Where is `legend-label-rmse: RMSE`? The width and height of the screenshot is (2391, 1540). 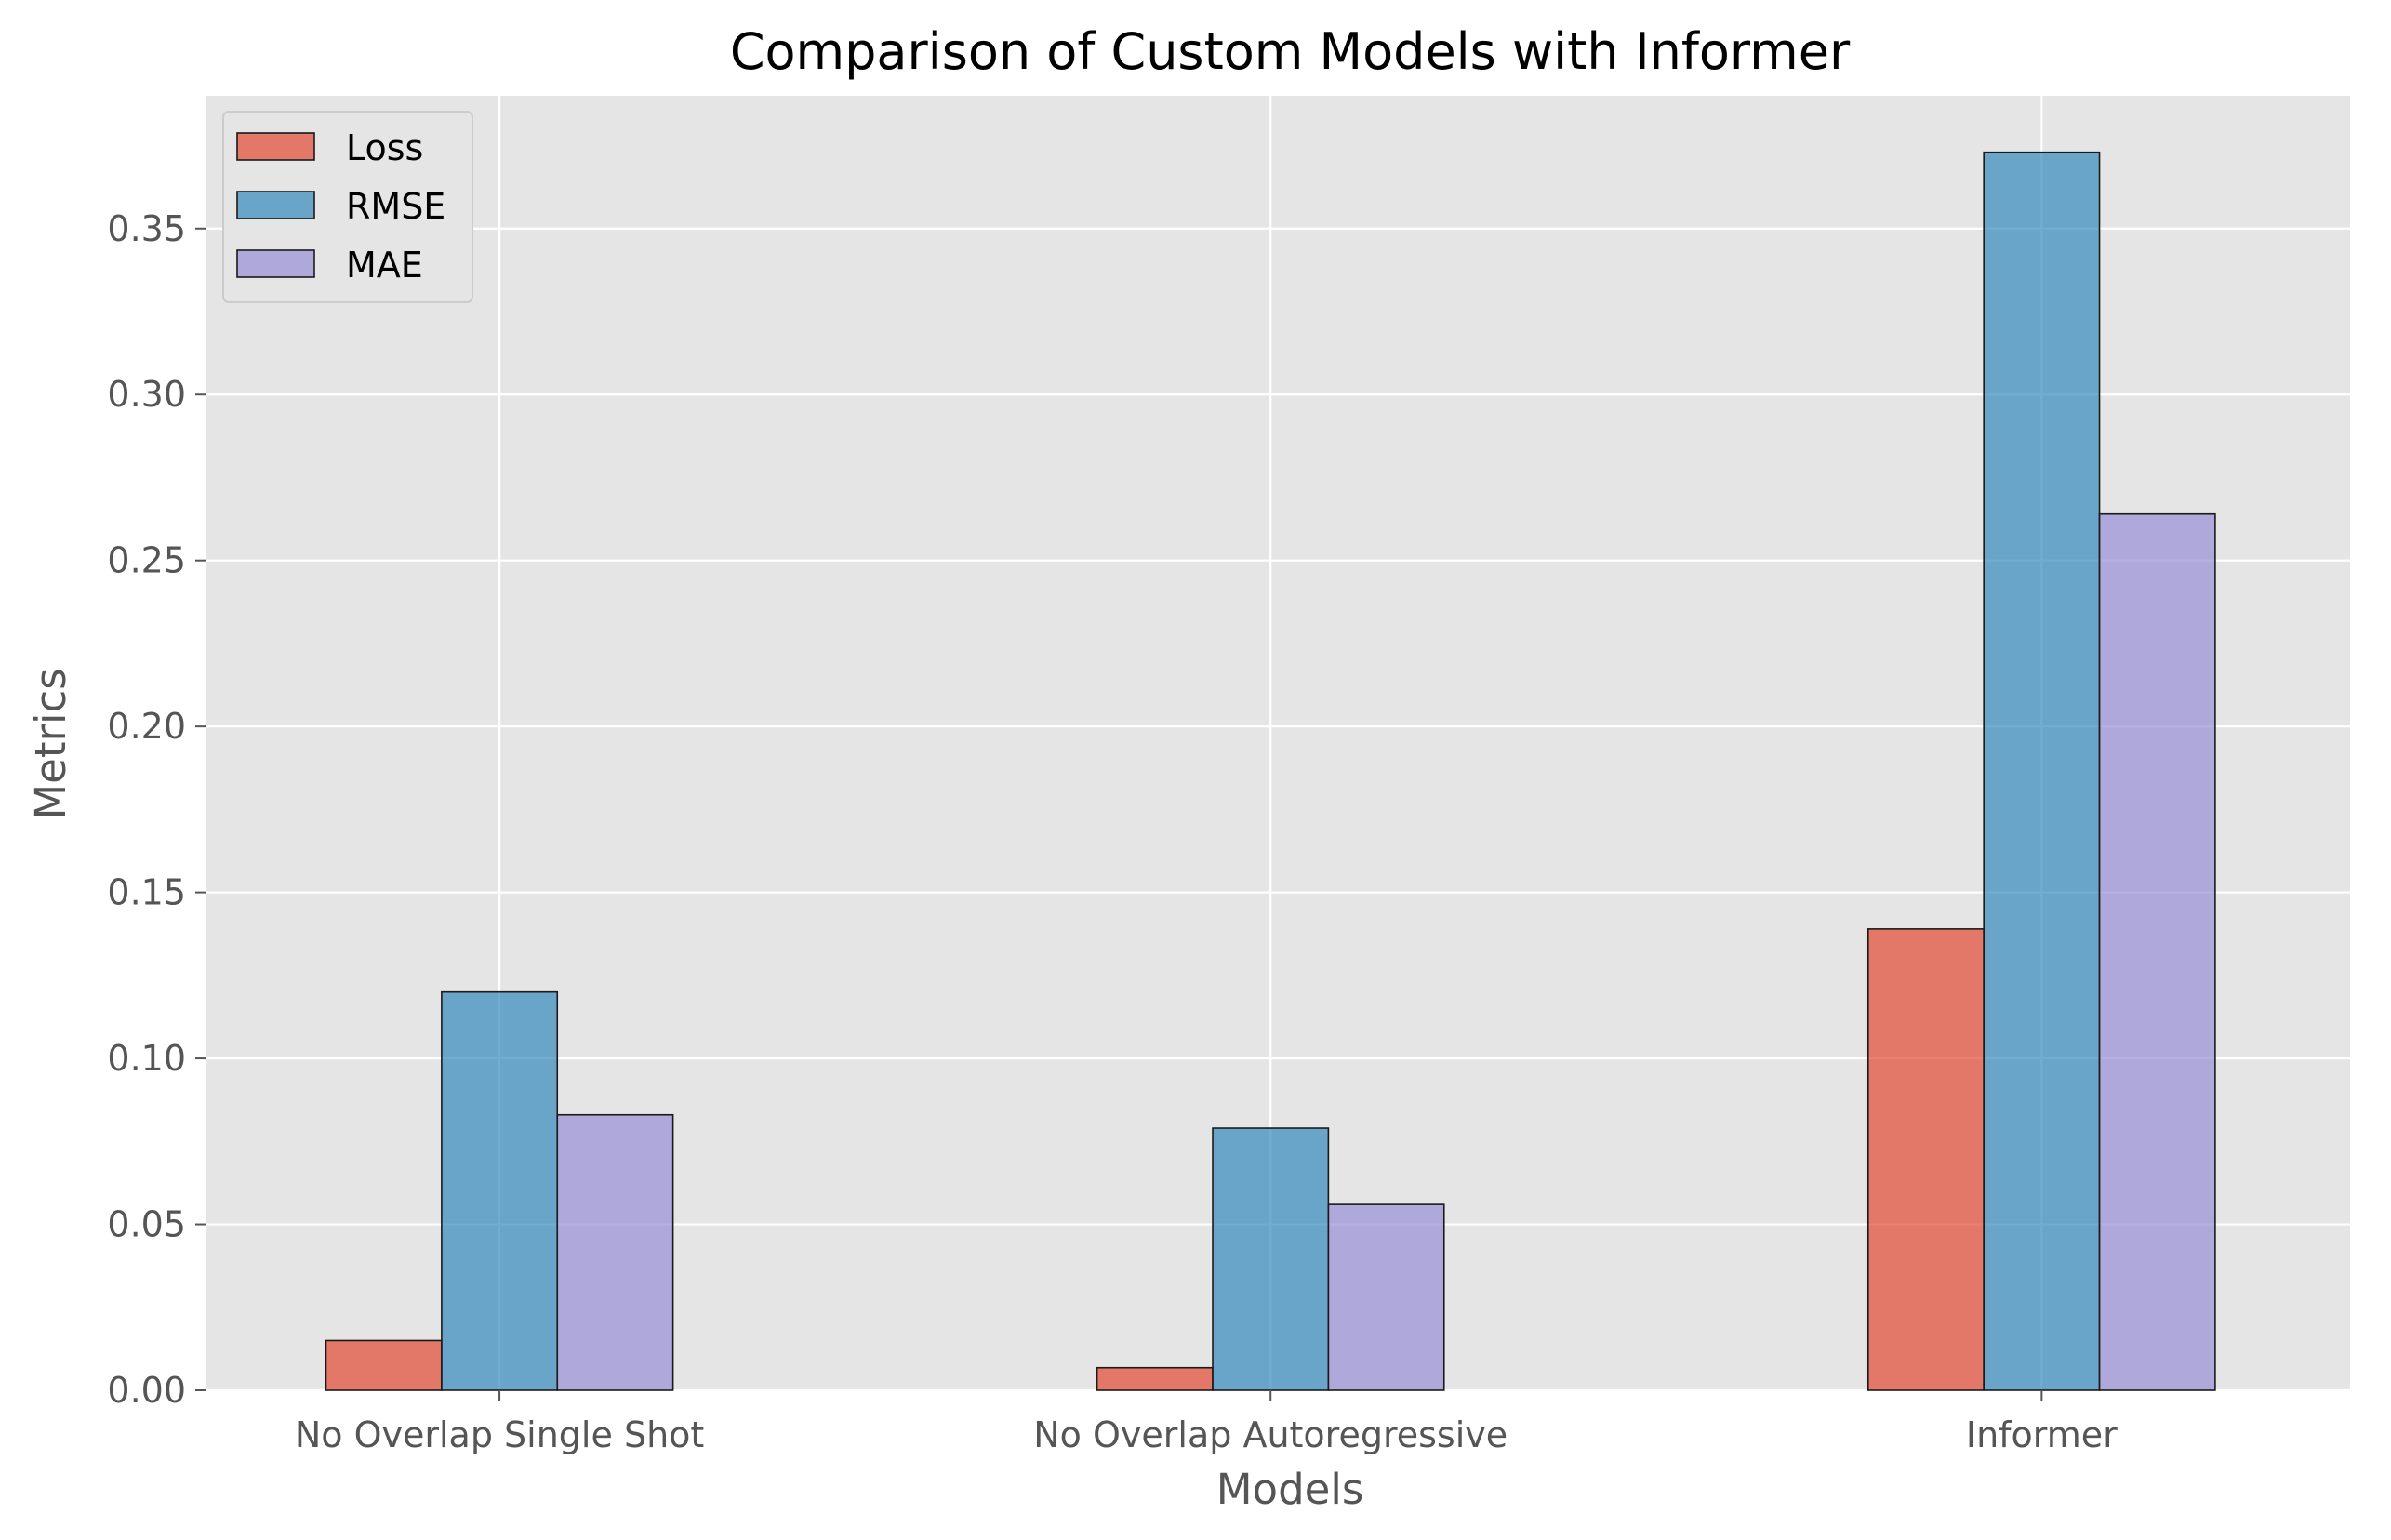
legend-label-rmse: RMSE is located at coordinates (395, 206).